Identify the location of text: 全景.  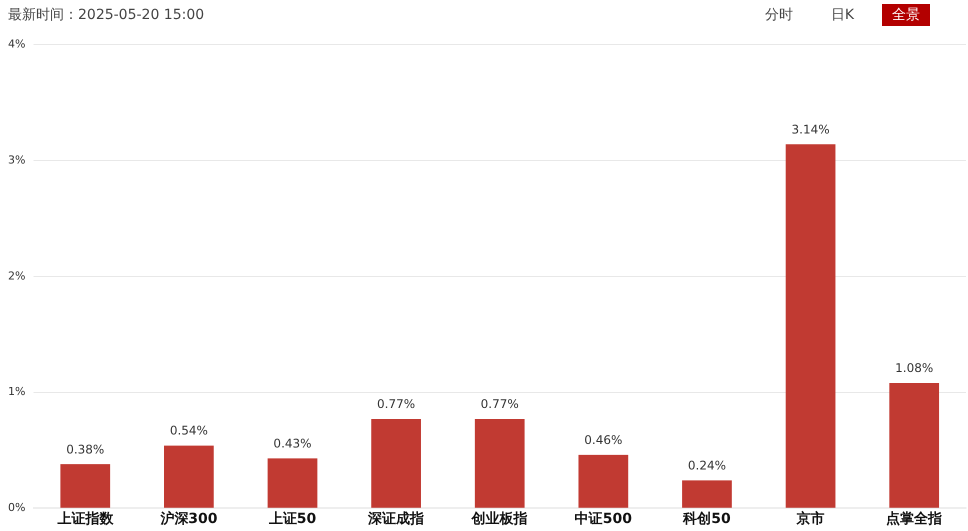
(906, 15).